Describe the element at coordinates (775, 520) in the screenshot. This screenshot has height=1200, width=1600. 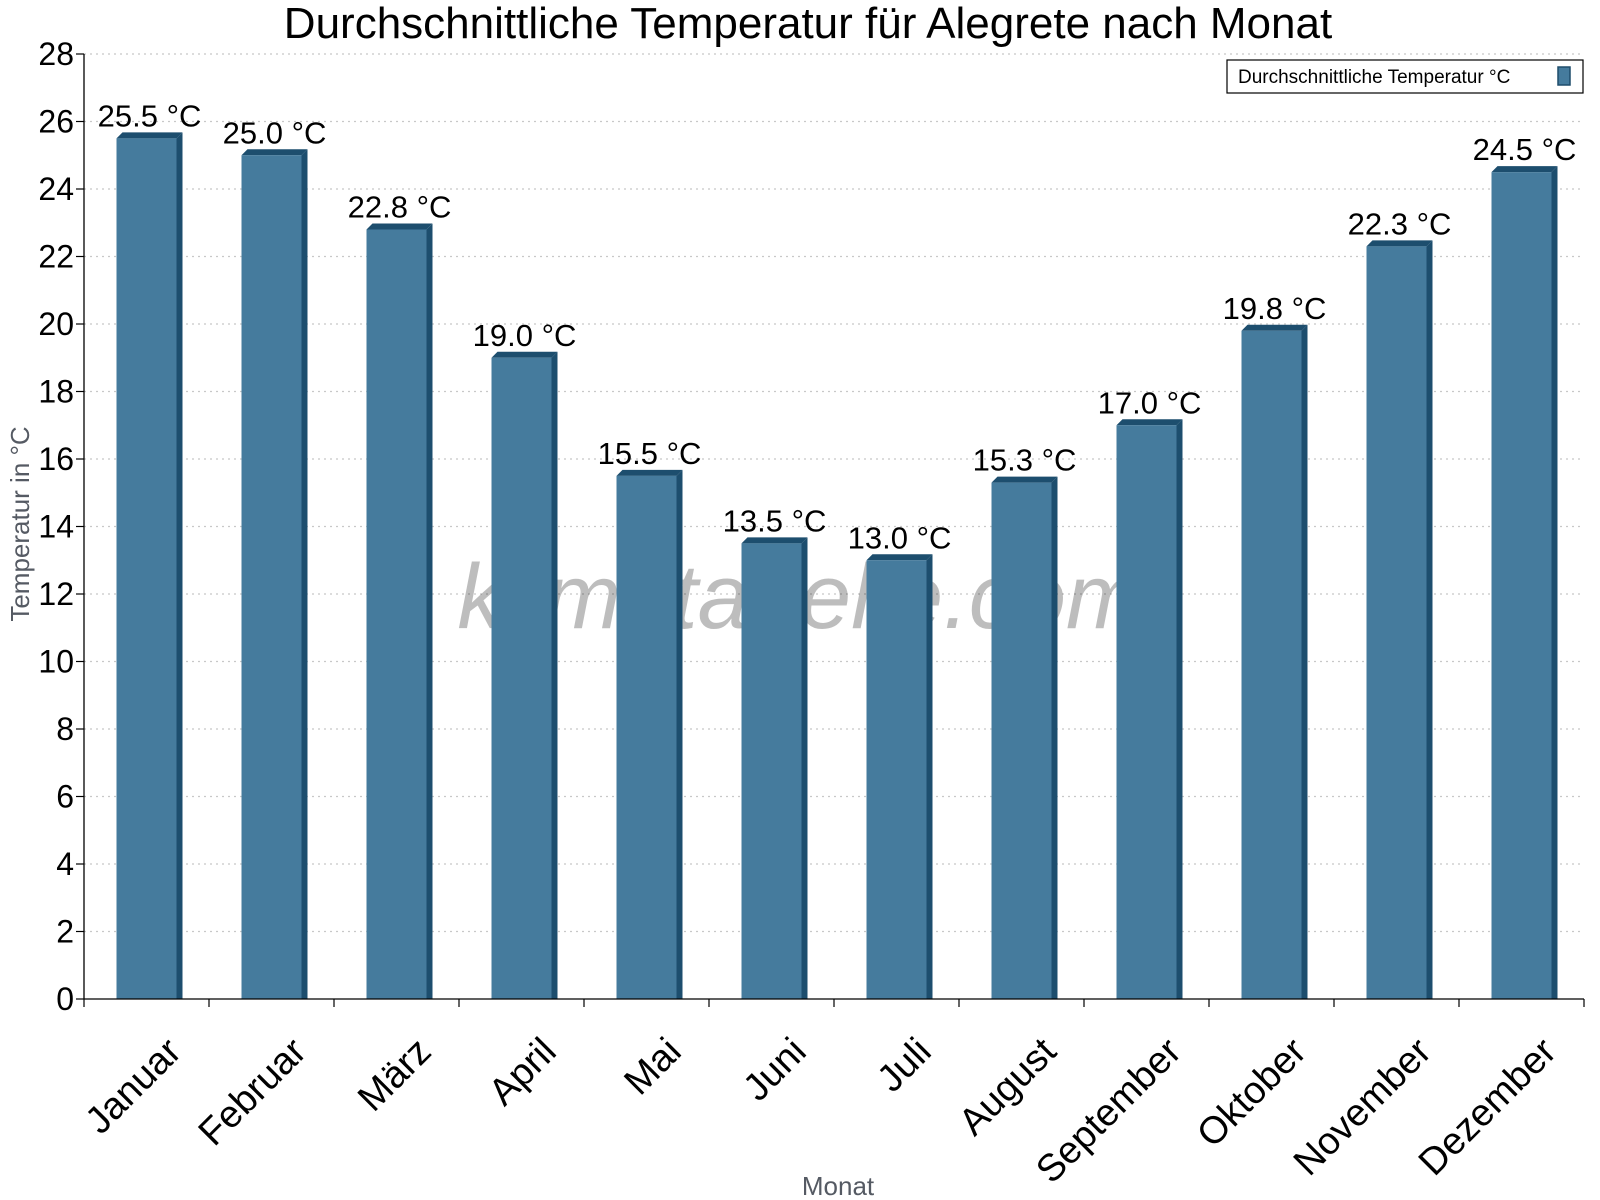
I see `data-label: 13.5 °C` at that location.